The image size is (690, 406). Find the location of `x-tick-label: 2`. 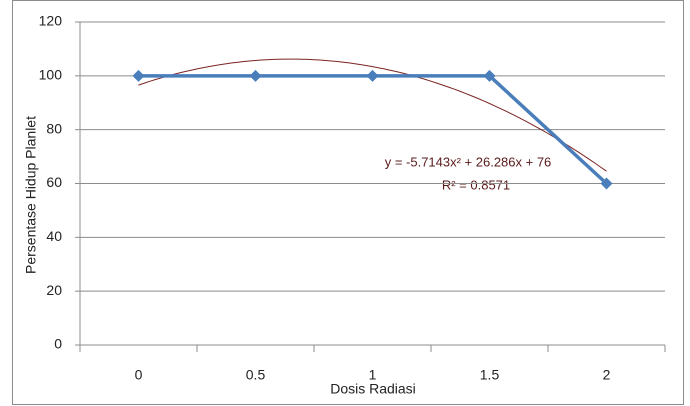

x-tick-label: 2 is located at coordinates (607, 375).